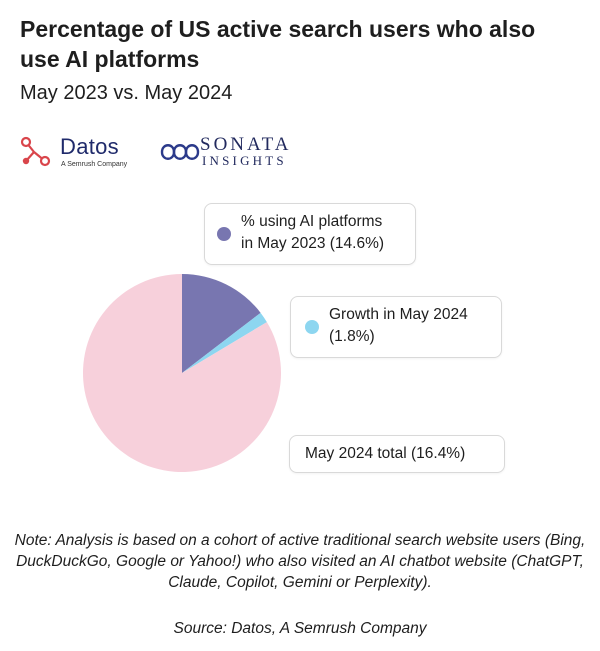  Describe the element at coordinates (89, 146) in the screenshot. I see `datos-logo-text: Datos` at that location.